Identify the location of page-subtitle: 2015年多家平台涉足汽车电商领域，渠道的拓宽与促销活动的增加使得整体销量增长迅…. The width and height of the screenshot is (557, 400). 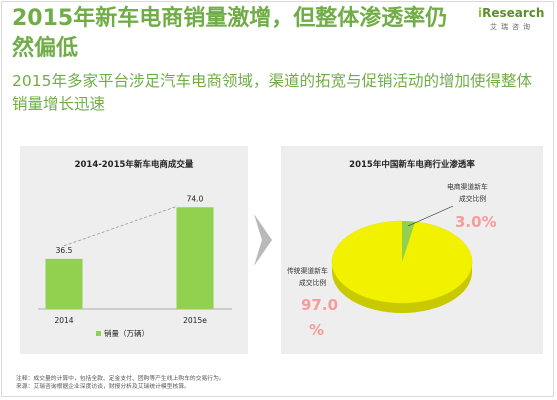
(272, 92).